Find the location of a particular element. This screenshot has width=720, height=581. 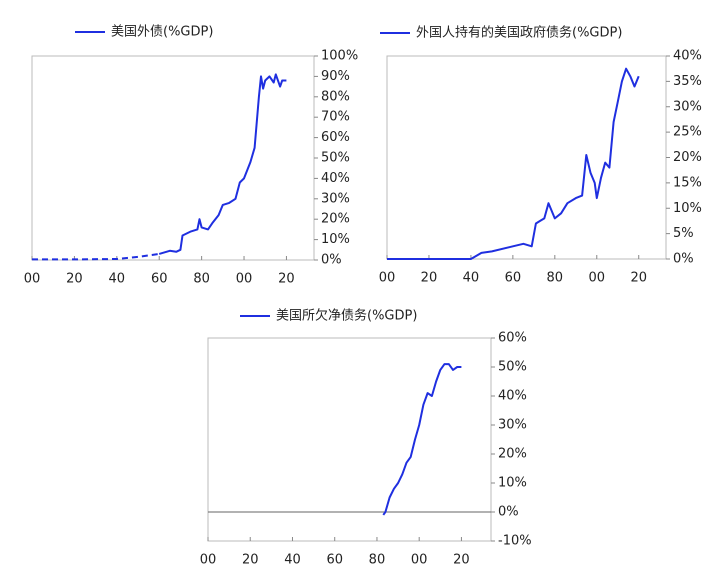

y-tick-label: 5% is located at coordinates (683, 233).